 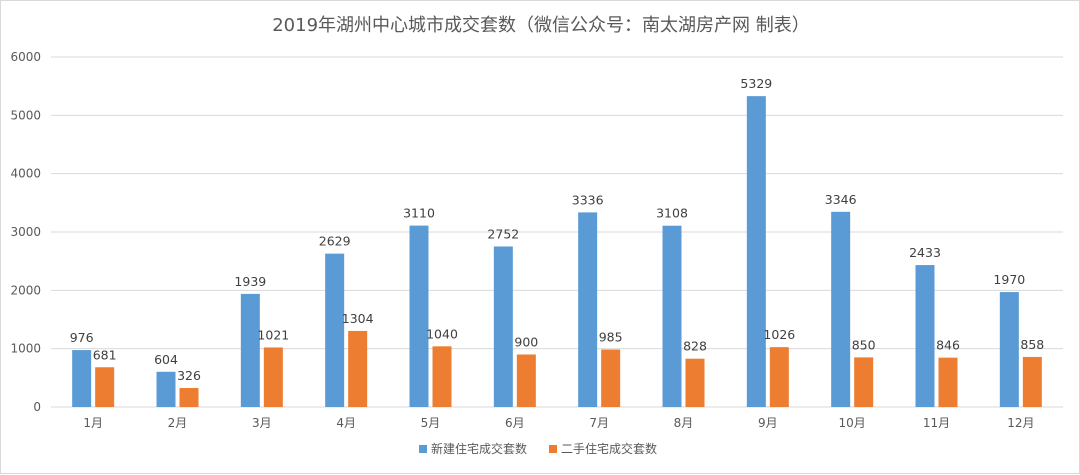 What do you see at coordinates (262, 423) in the screenshot?
I see `x-tick-label: 3月` at bounding box center [262, 423].